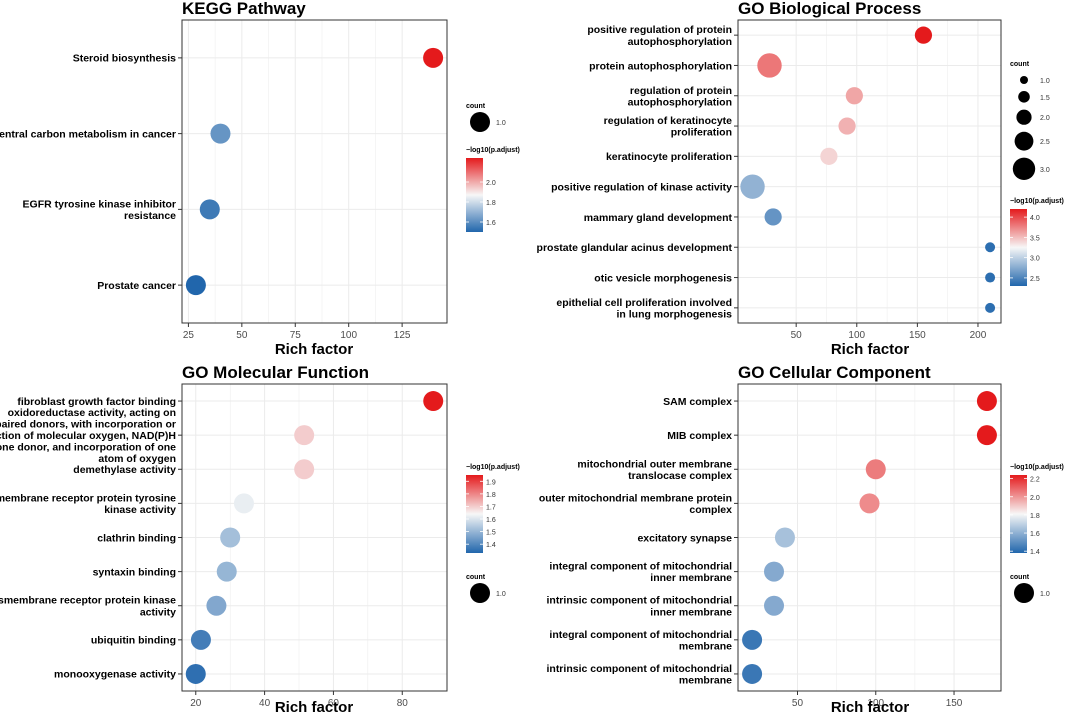  Describe the element at coordinates (1045, 118) in the screenshot. I see `size-legend-label: 2.0` at that location.